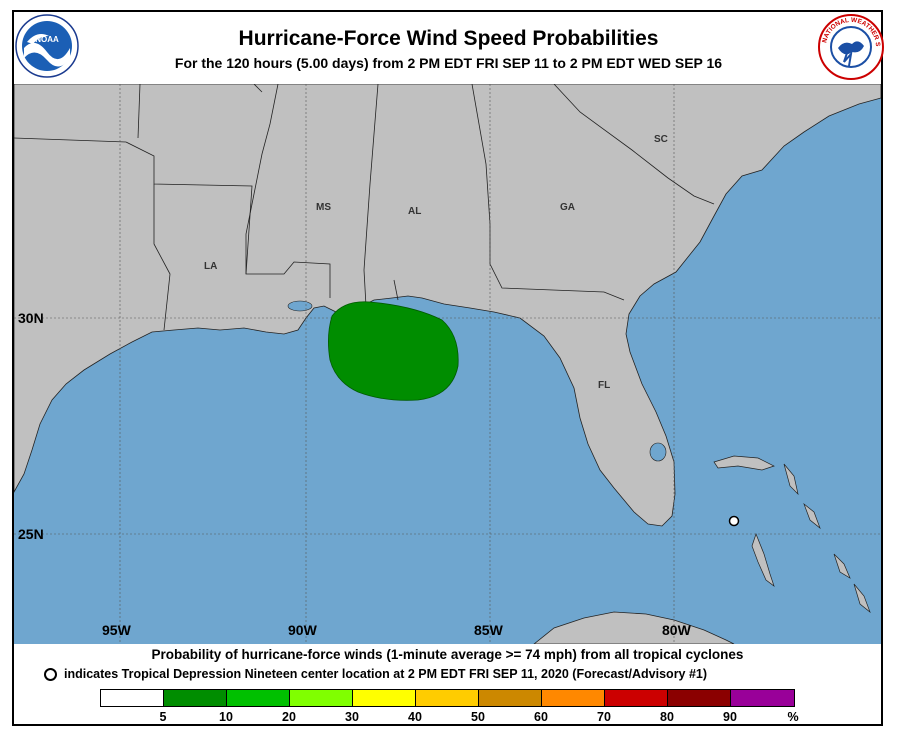 The width and height of the screenshot is (897, 738). Describe the element at coordinates (851, 47) in the screenshot. I see `nws-logo-icon: NATIONAL WEATHER SERVICE` at that location.